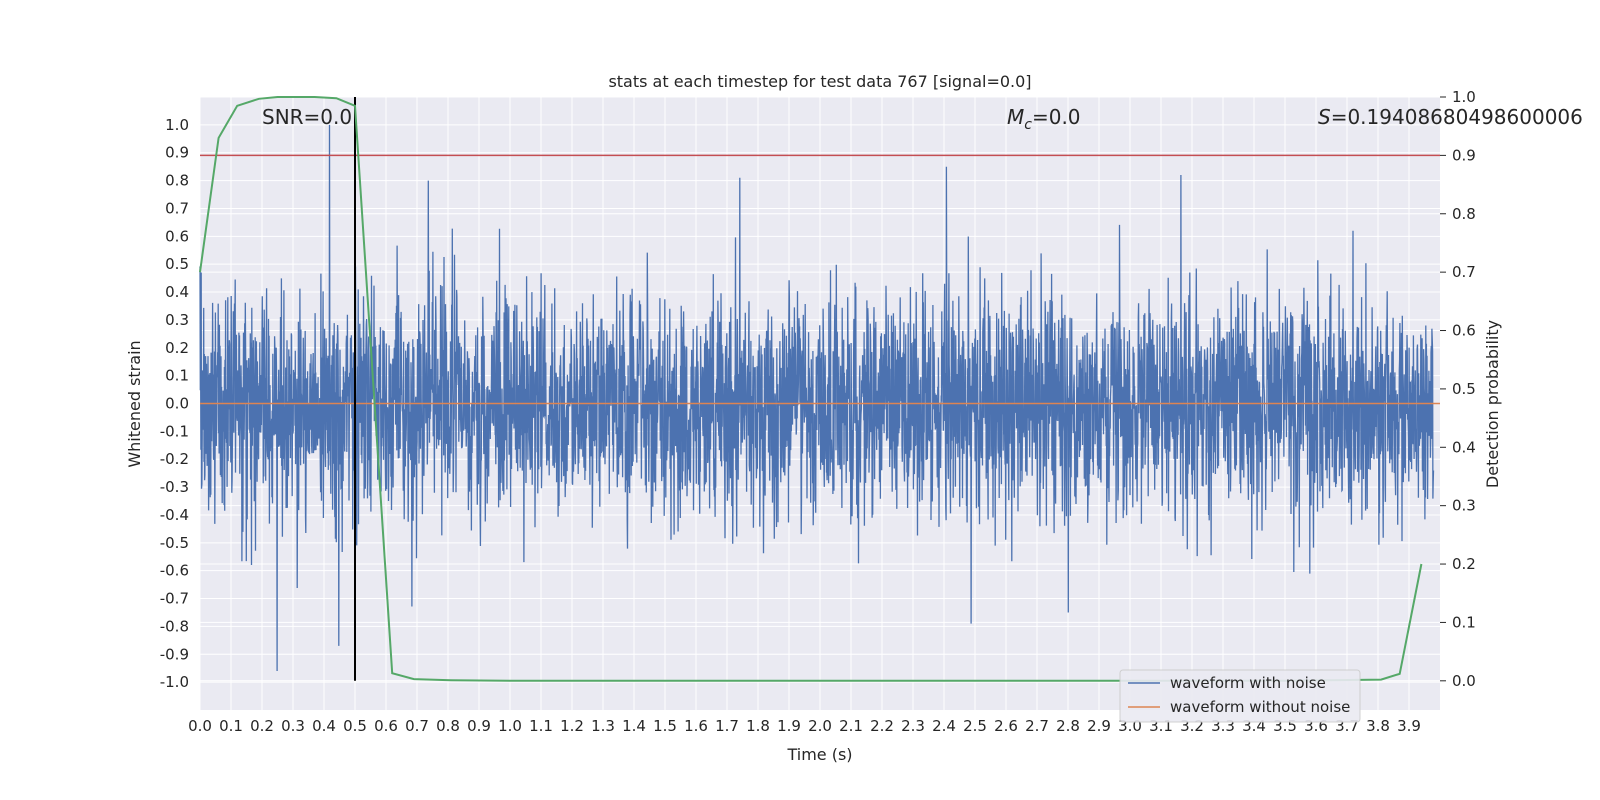 The height and width of the screenshot is (800, 1600). I want to click on right-y-tick-labels: 1.0 0.9 0.8 0.7 0.6 0.5 0.4 0.3 0.2 0.1 0.0, so click(1458, 389).